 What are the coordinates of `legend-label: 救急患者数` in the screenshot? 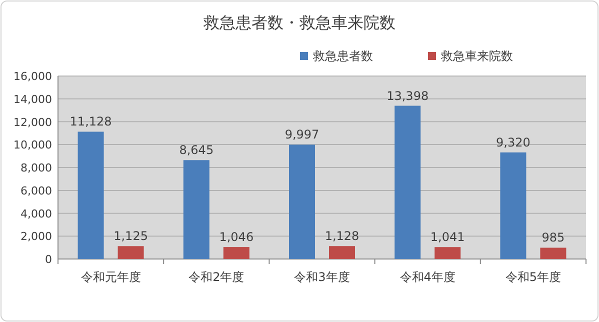 It's located at (342, 56).